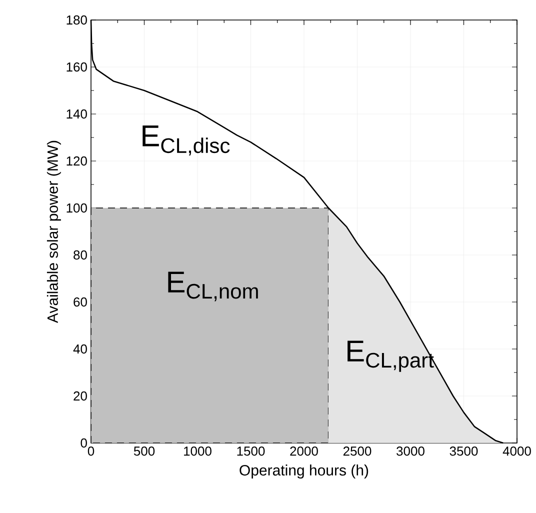 This screenshot has height=513, width=536. Describe the element at coordinates (144, 451) in the screenshot. I see `x-tick-label: 500` at that location.